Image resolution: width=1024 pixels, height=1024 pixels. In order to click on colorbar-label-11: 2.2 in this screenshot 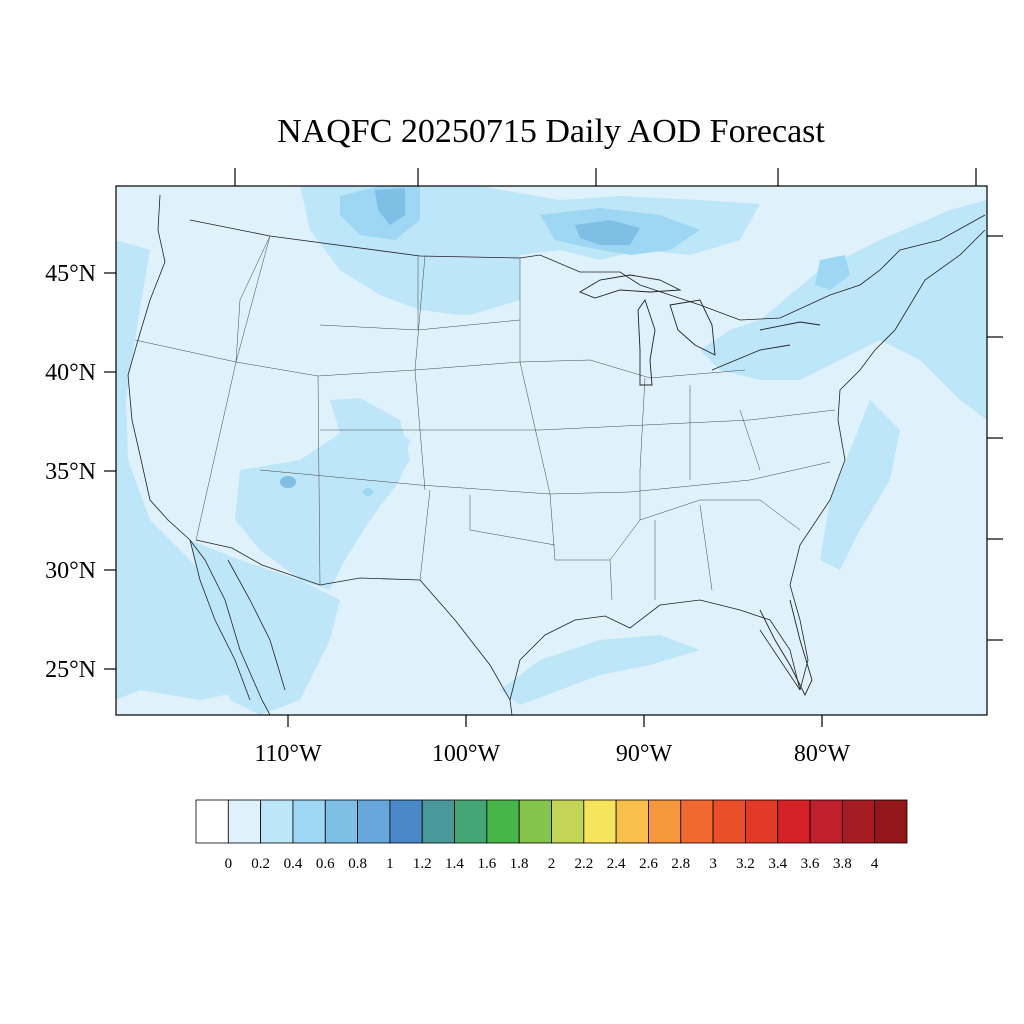, I will do `click(583, 864)`.